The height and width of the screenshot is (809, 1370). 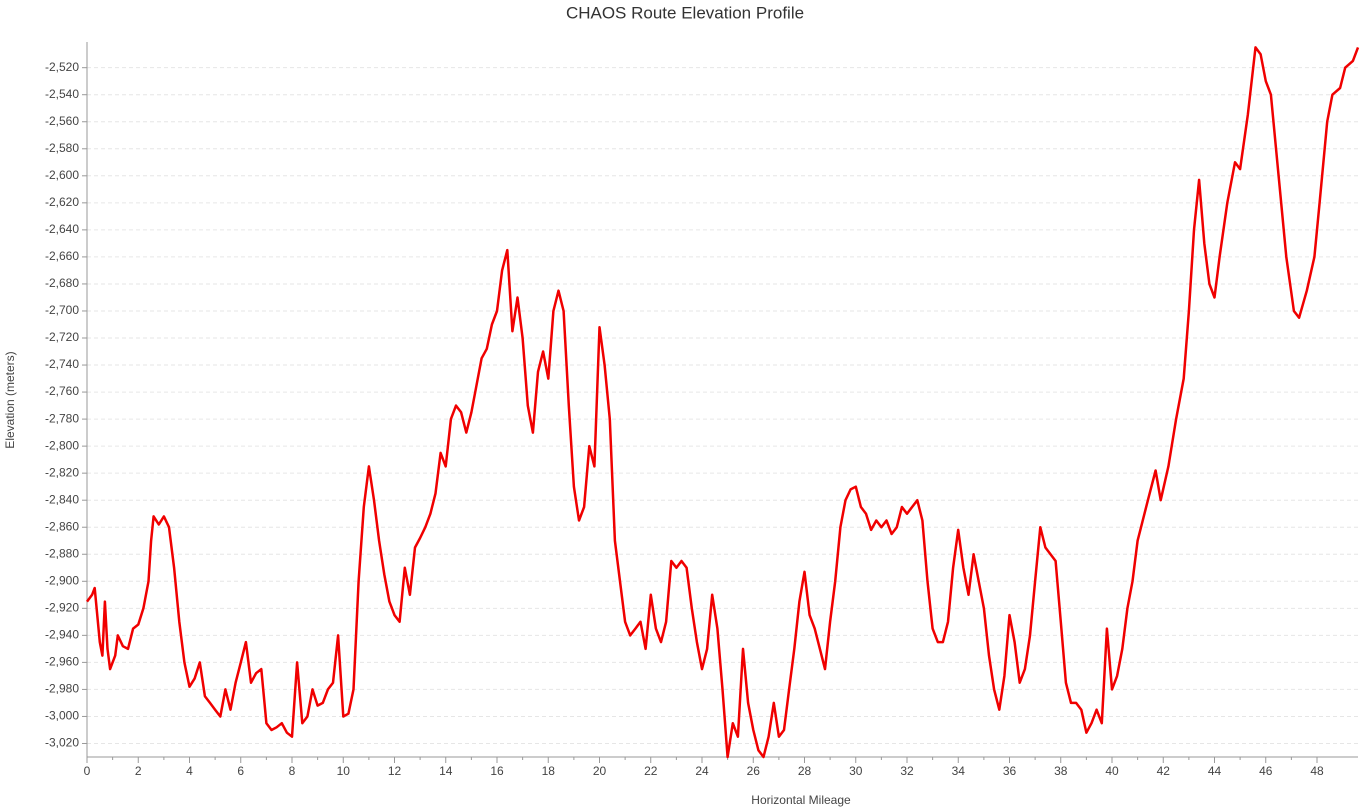 What do you see at coordinates (189, 771) in the screenshot?
I see `x-tick-label: 4` at bounding box center [189, 771].